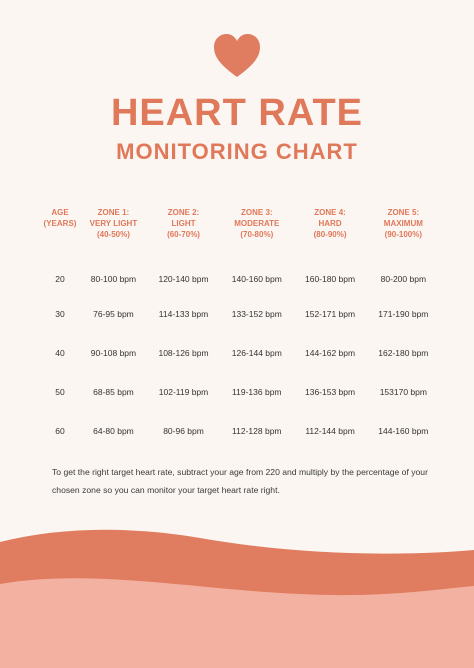  I want to click on zone-cell: 80-96 bpm, so click(183, 430).